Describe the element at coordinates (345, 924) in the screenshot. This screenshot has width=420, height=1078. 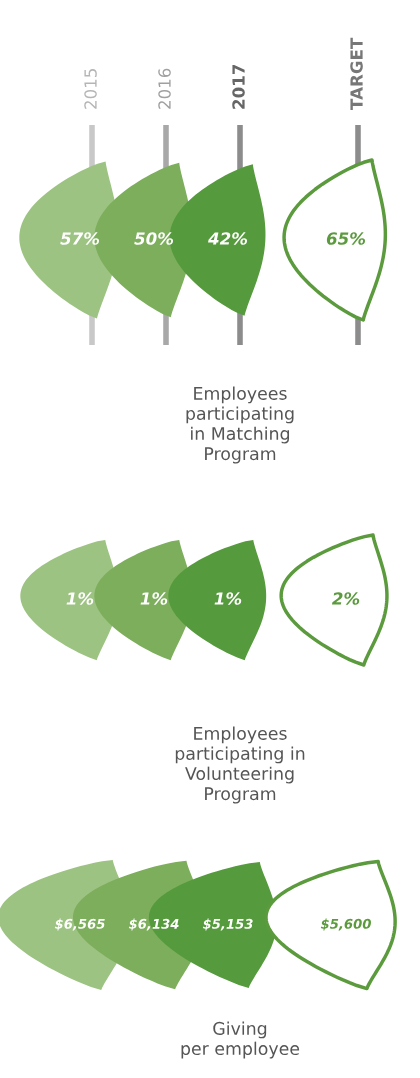
I see `data-label: $5,600` at that location.